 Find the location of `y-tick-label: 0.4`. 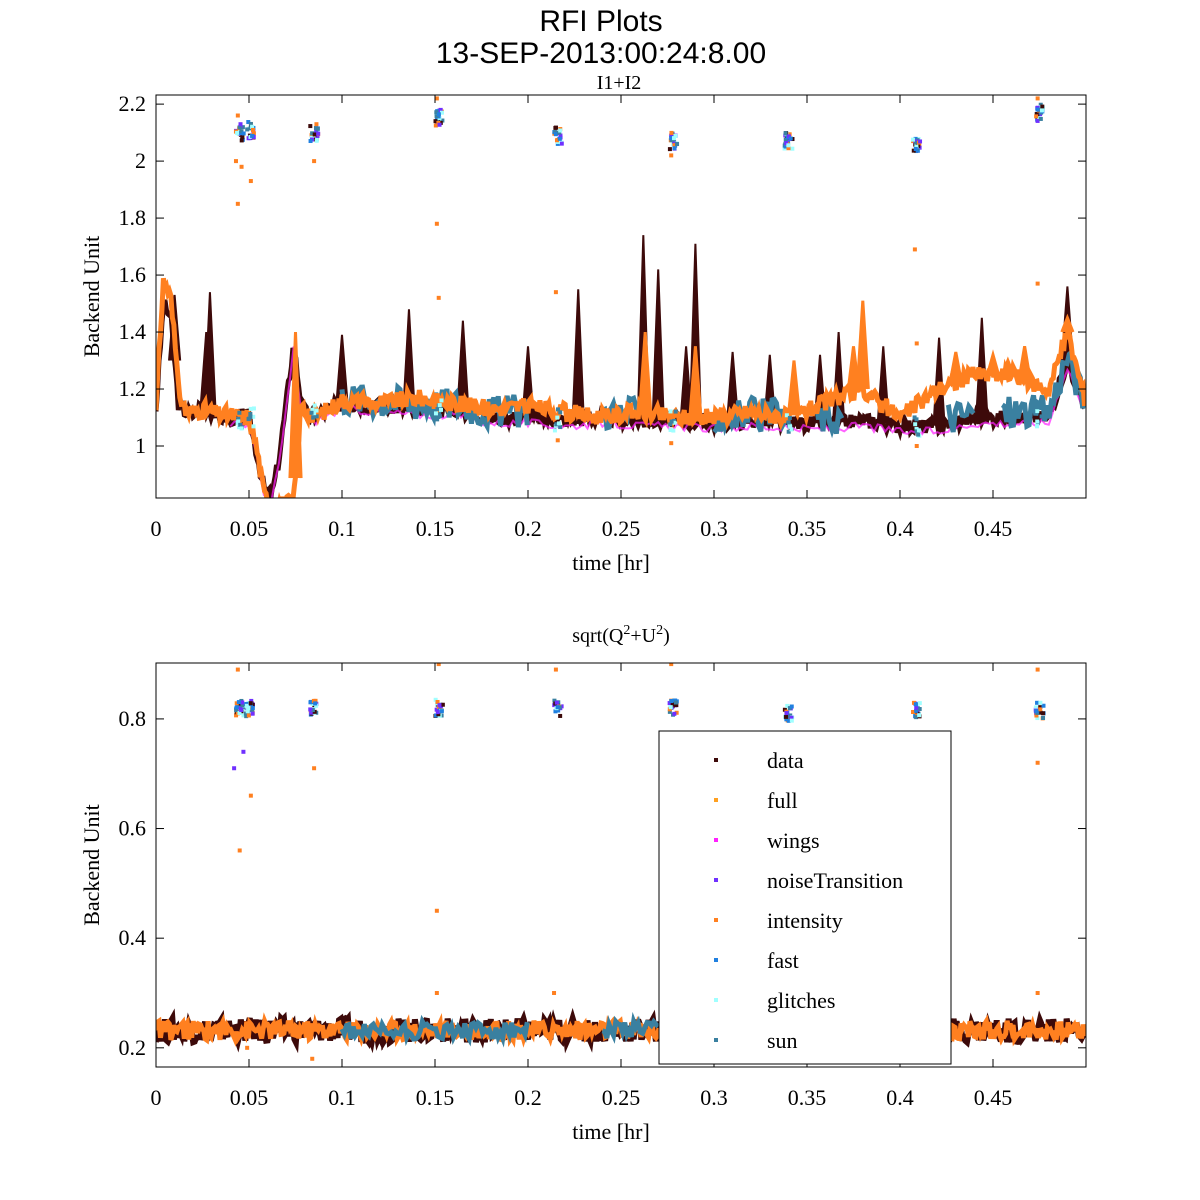

y-tick-label: 0.4 is located at coordinates (133, 937).